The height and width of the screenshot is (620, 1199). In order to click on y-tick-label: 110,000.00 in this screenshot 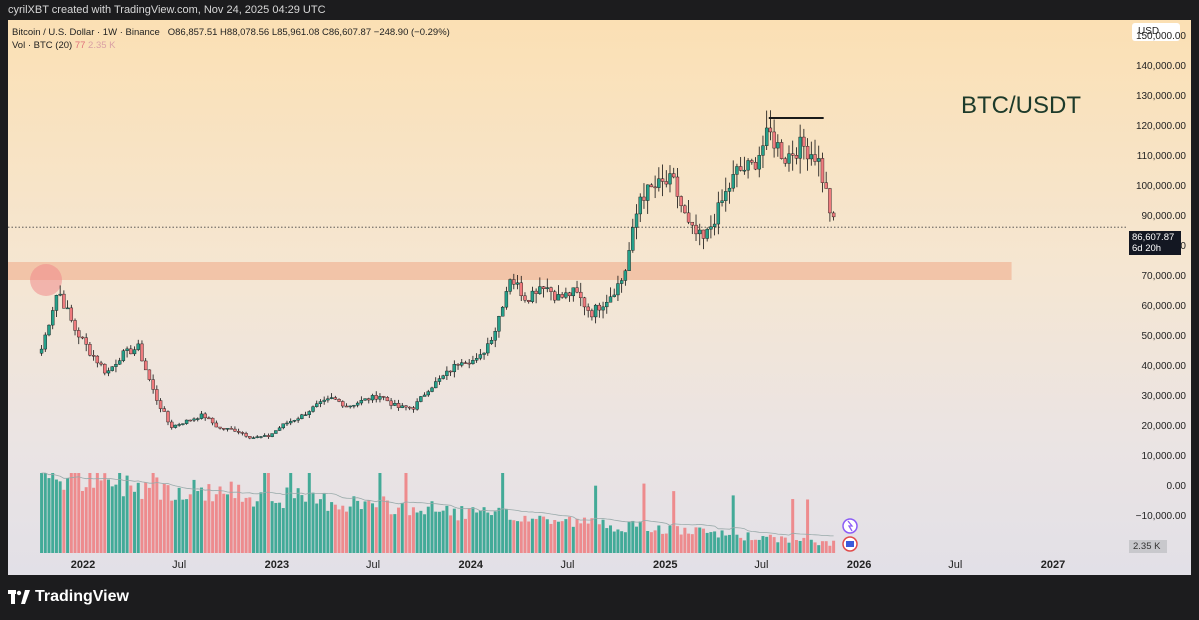, I will do `click(1161, 156)`.